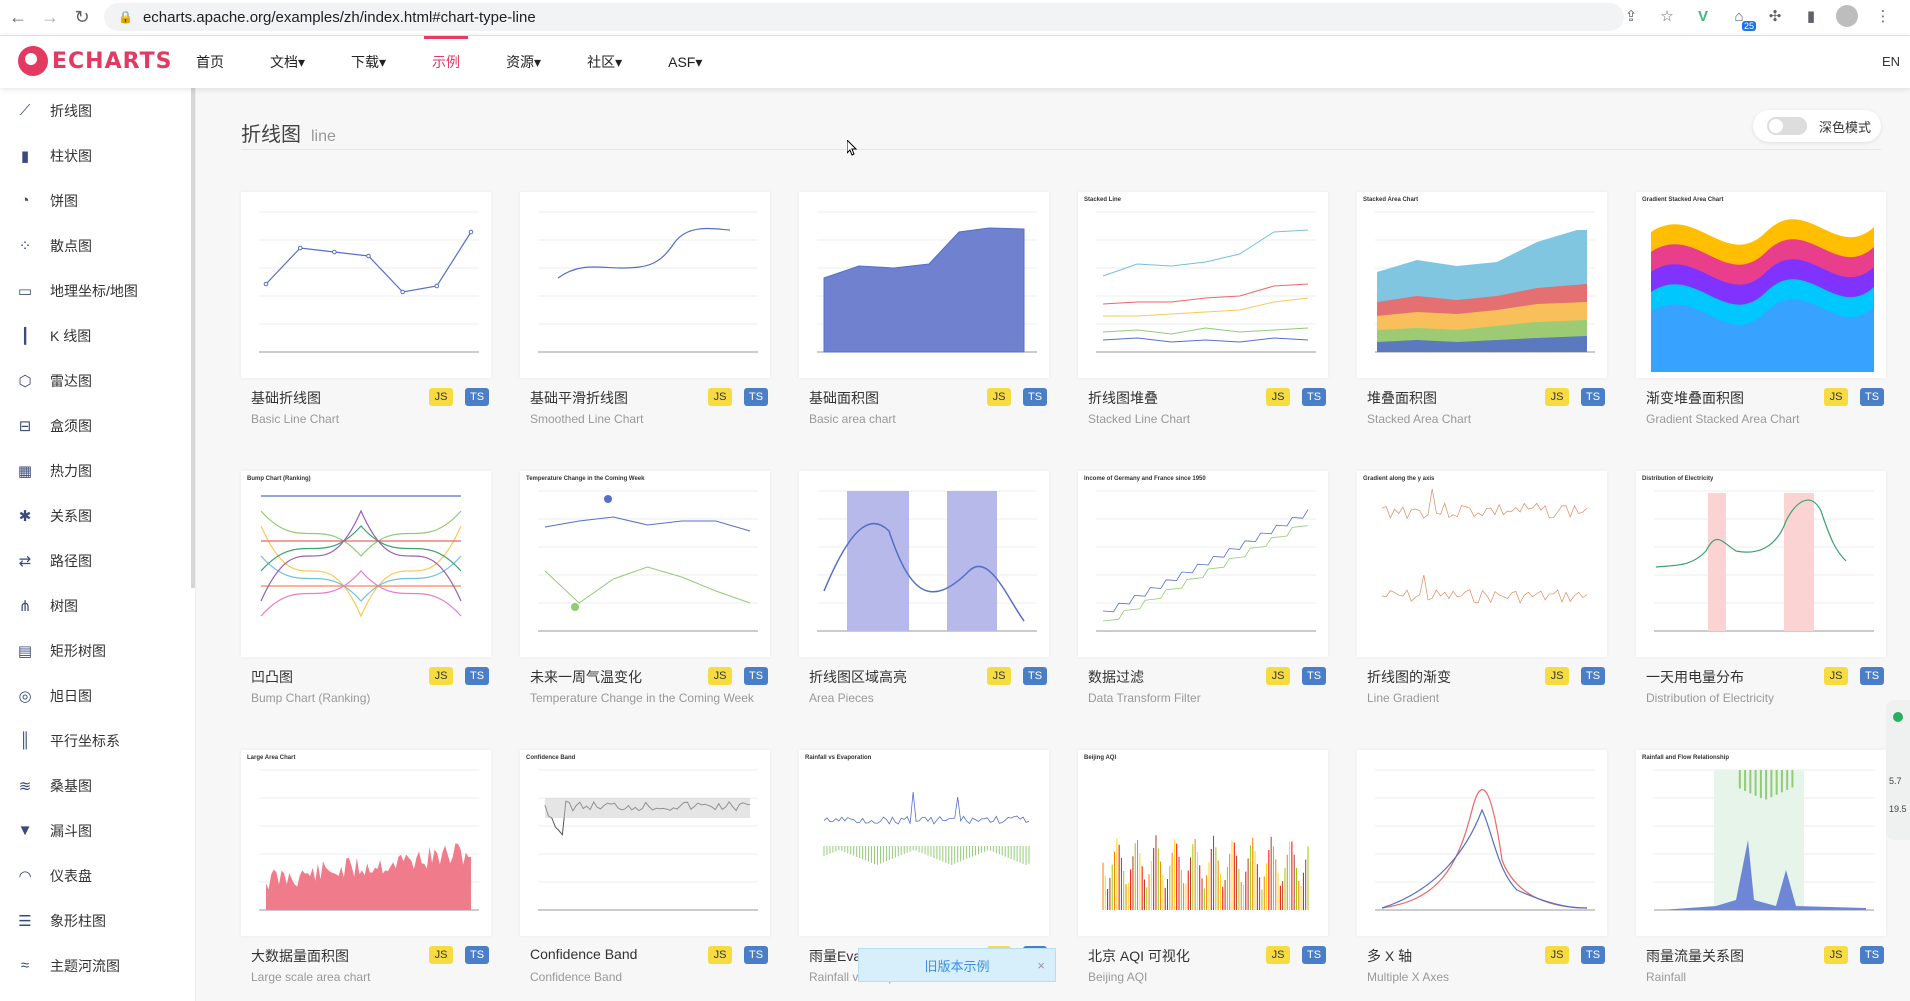  Describe the element at coordinates (835, 956) in the screenshot. I see `example-title: 雨量Eva` at that location.